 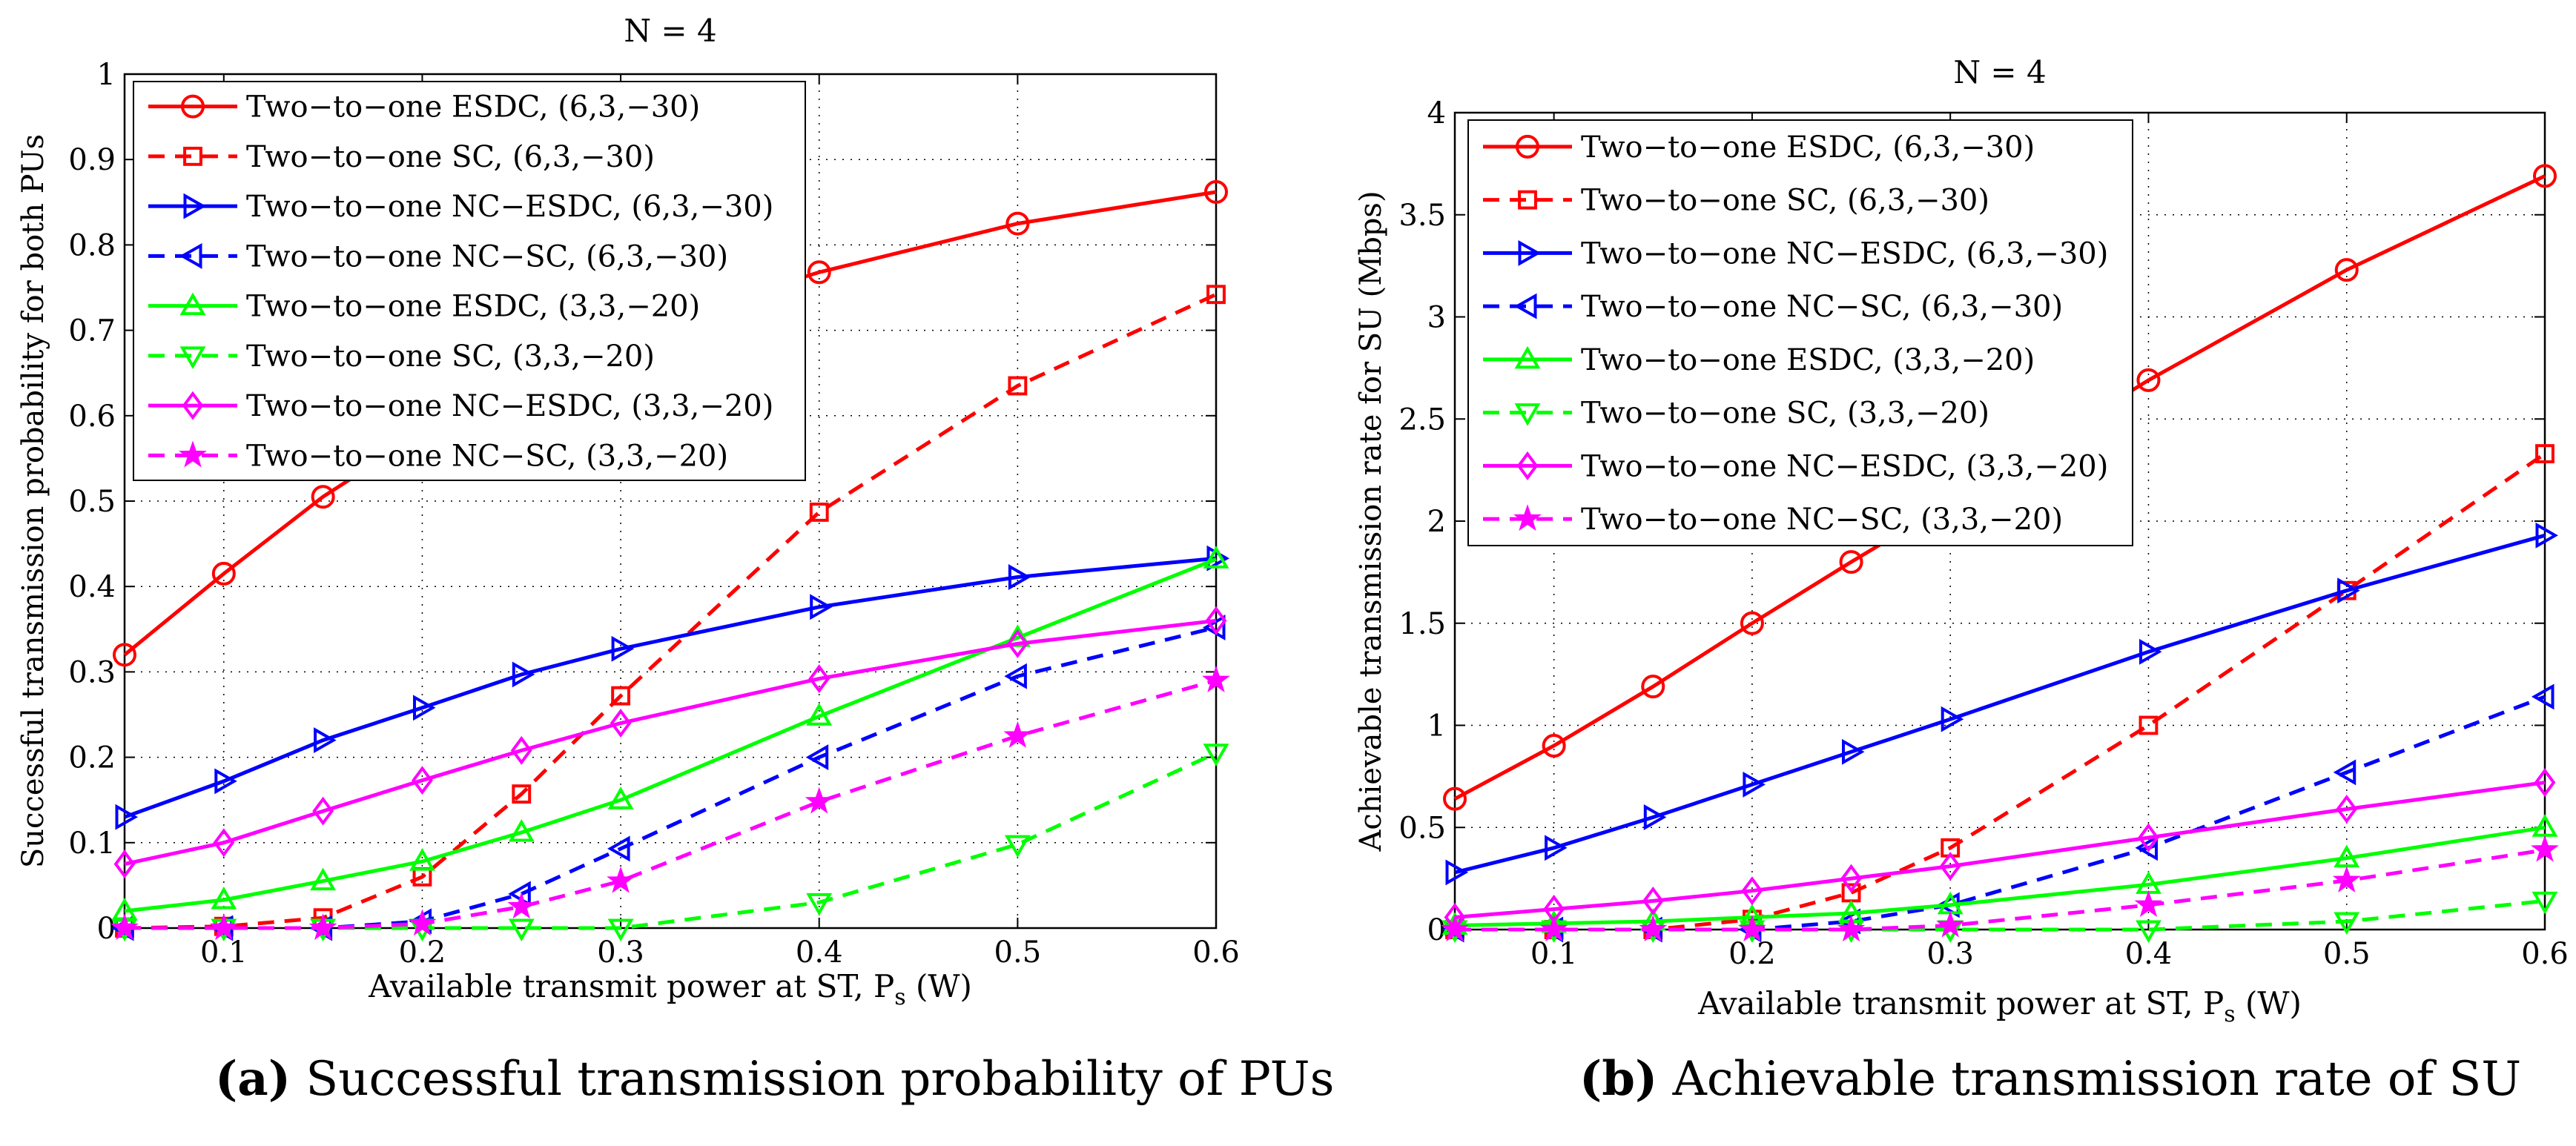 What do you see at coordinates (2545, 954) in the screenshot?
I see `x-tick-label: 0.6` at bounding box center [2545, 954].